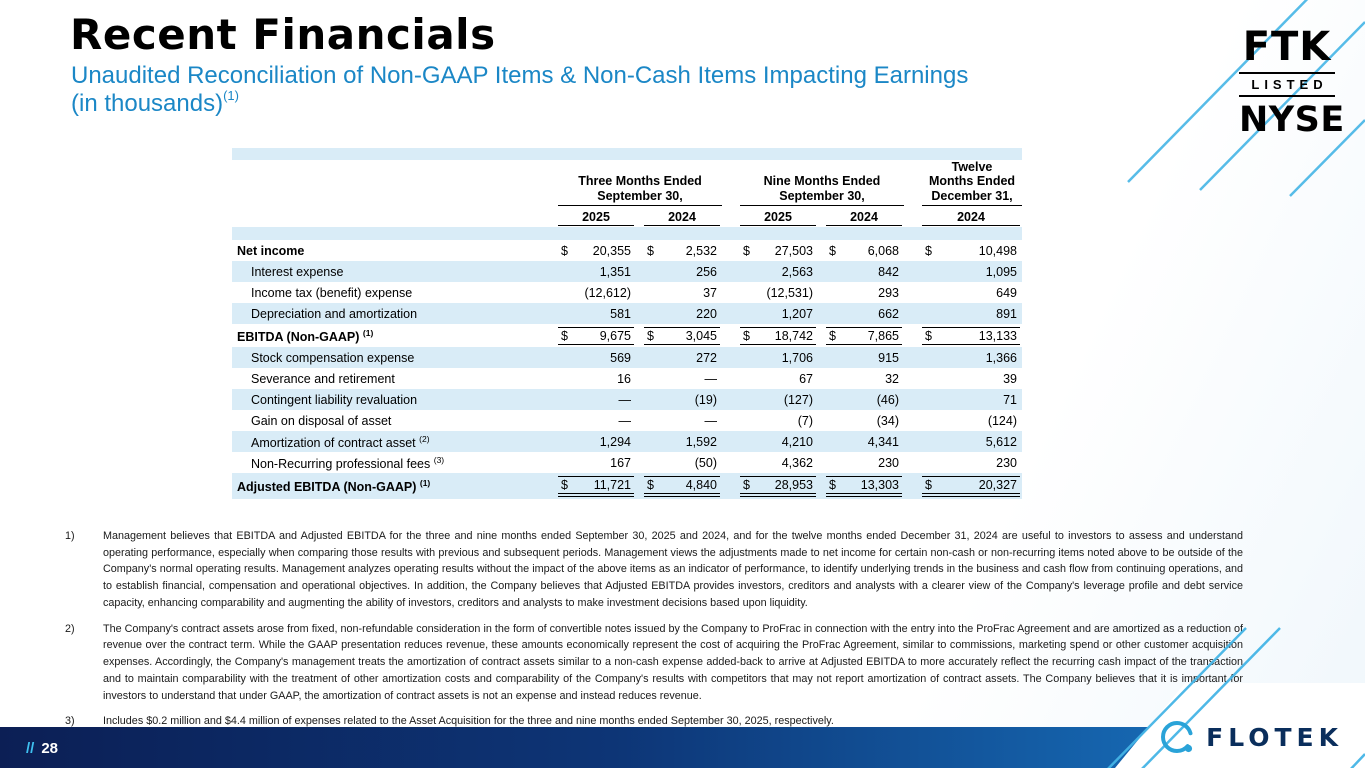 The height and width of the screenshot is (768, 1365). I want to click on row-value: $27,503, so click(778, 250).